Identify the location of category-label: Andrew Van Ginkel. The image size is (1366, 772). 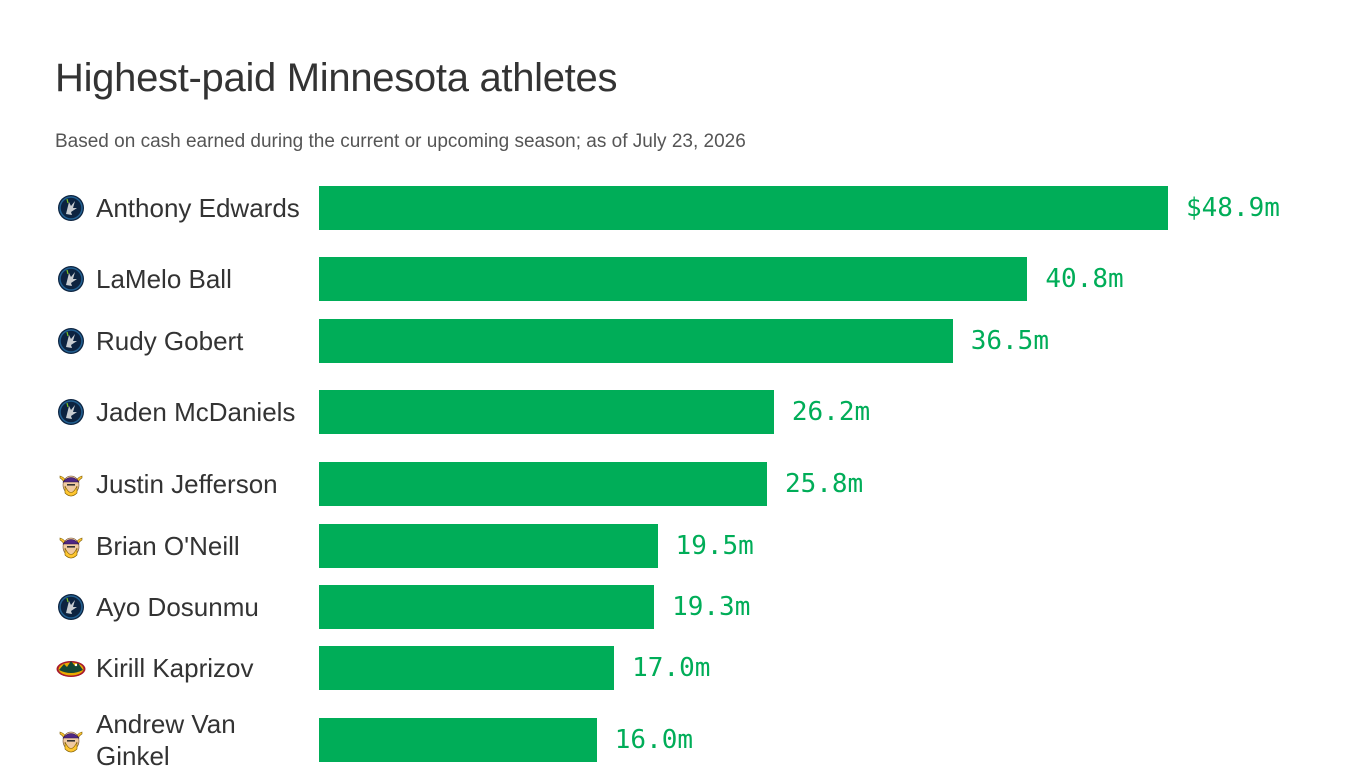
(166, 740).